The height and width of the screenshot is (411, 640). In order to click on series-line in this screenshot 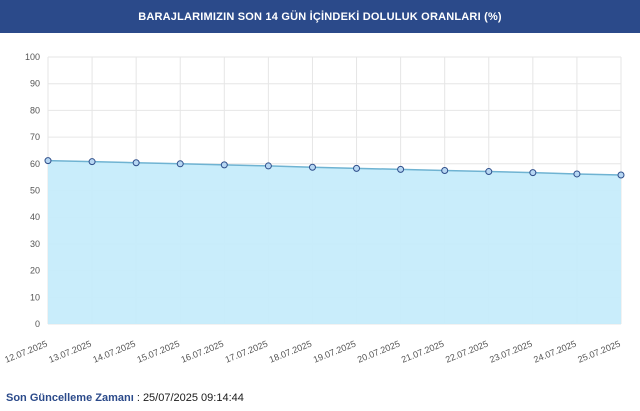, I will do `click(334, 167)`.